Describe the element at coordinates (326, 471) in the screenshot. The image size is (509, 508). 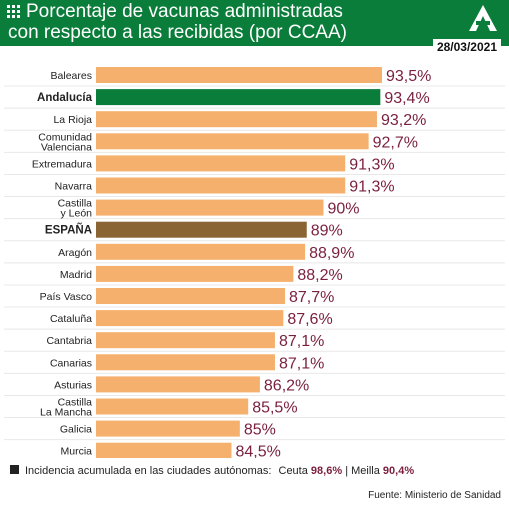
I see `ceuta-value: 98,6%` at that location.